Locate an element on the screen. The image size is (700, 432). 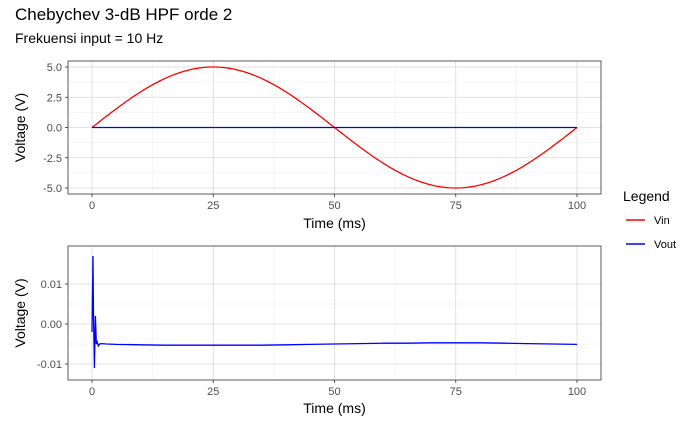
y-tick-label: 5.0 is located at coordinates (54, 68).